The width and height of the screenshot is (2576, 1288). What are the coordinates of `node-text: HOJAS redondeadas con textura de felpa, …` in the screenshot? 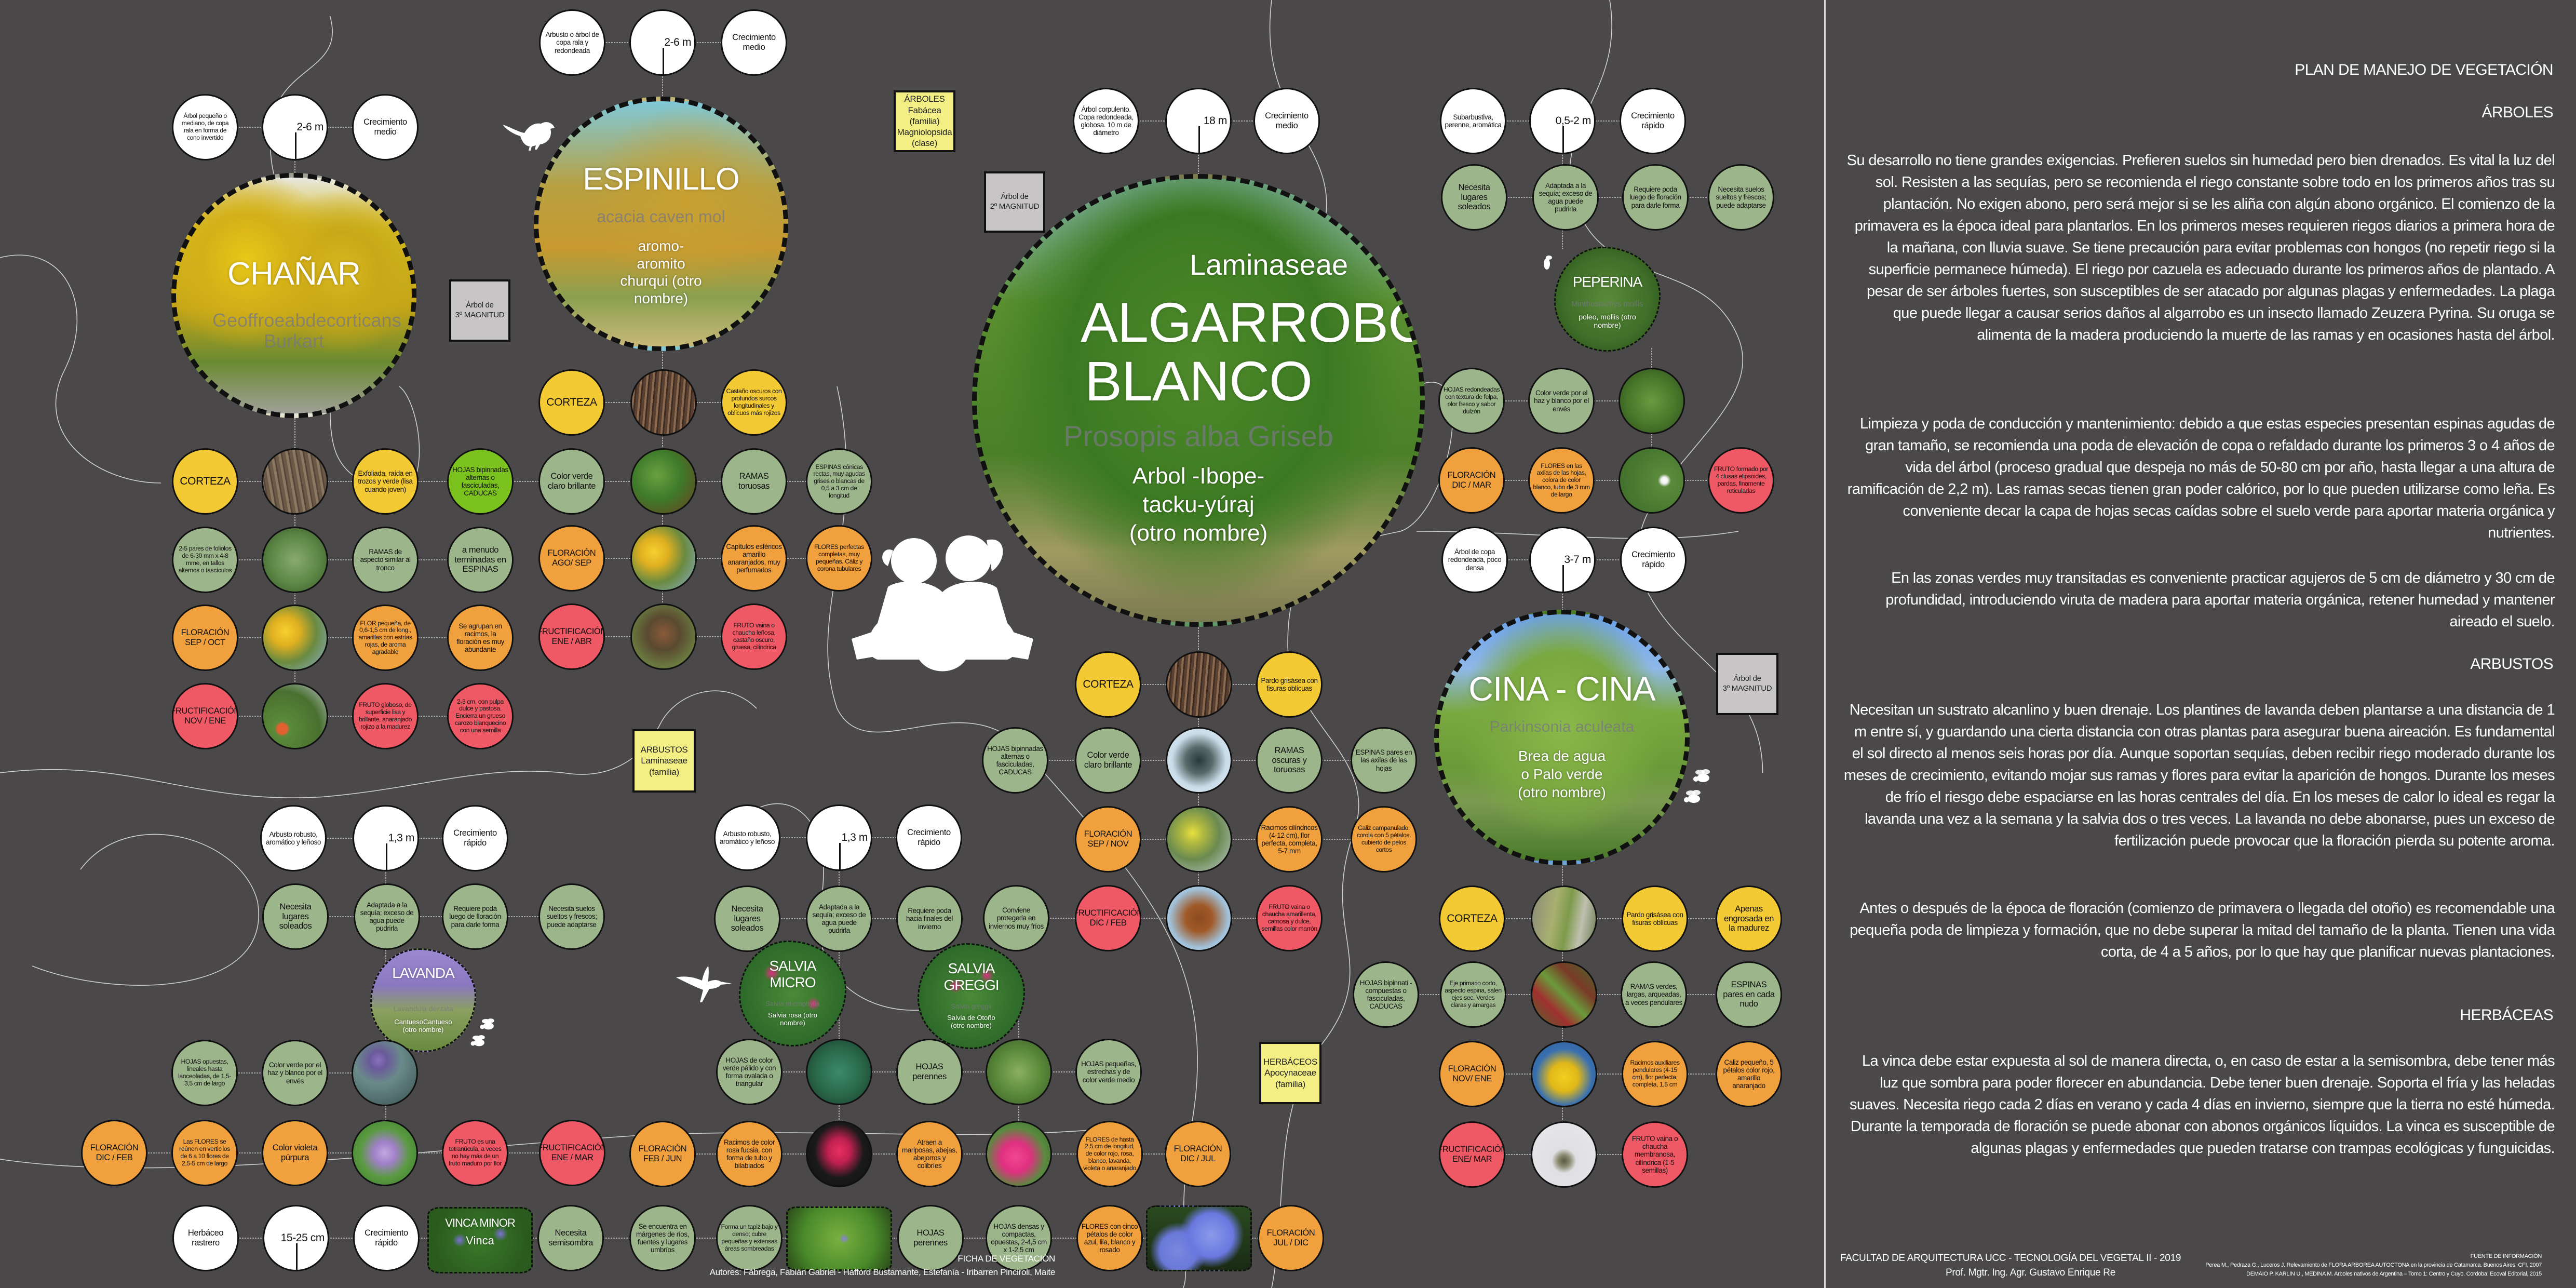 It's located at (1471, 401).